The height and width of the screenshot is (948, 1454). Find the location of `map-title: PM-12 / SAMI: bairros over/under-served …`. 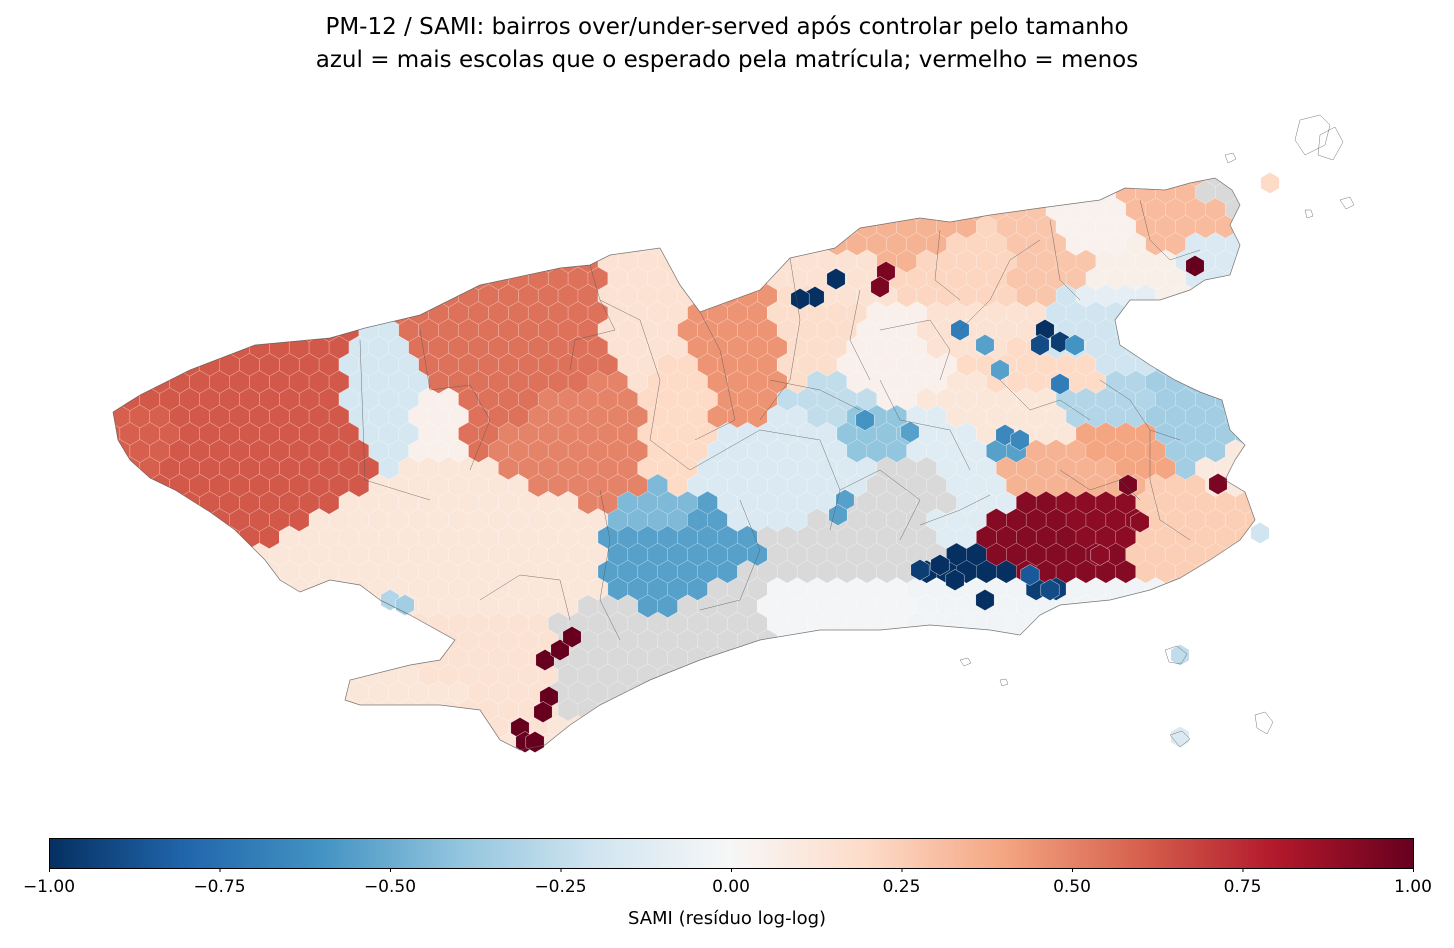

map-title: PM-12 / SAMI: bairros over/under-served … is located at coordinates (727, 27).